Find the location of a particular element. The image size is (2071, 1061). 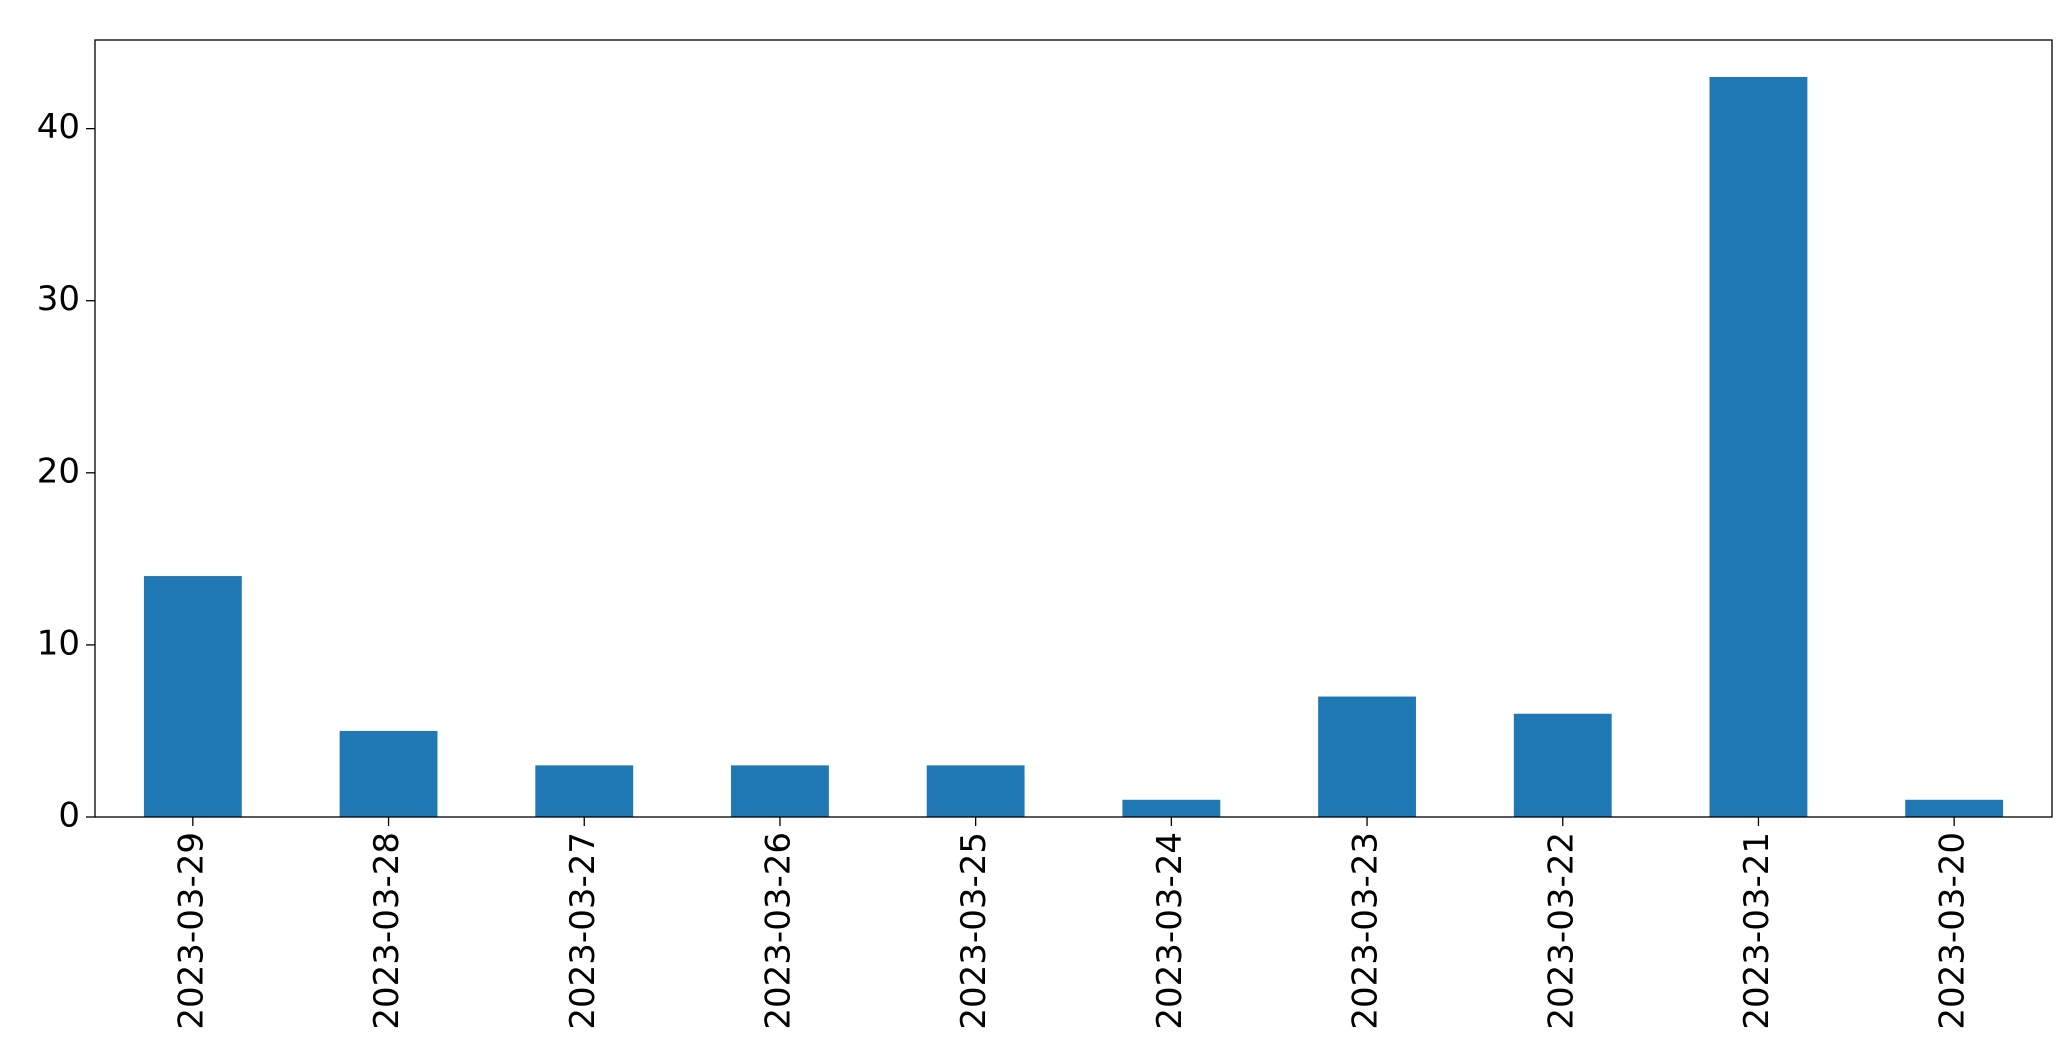

y-tick-label: 10 is located at coordinates (58, 643).